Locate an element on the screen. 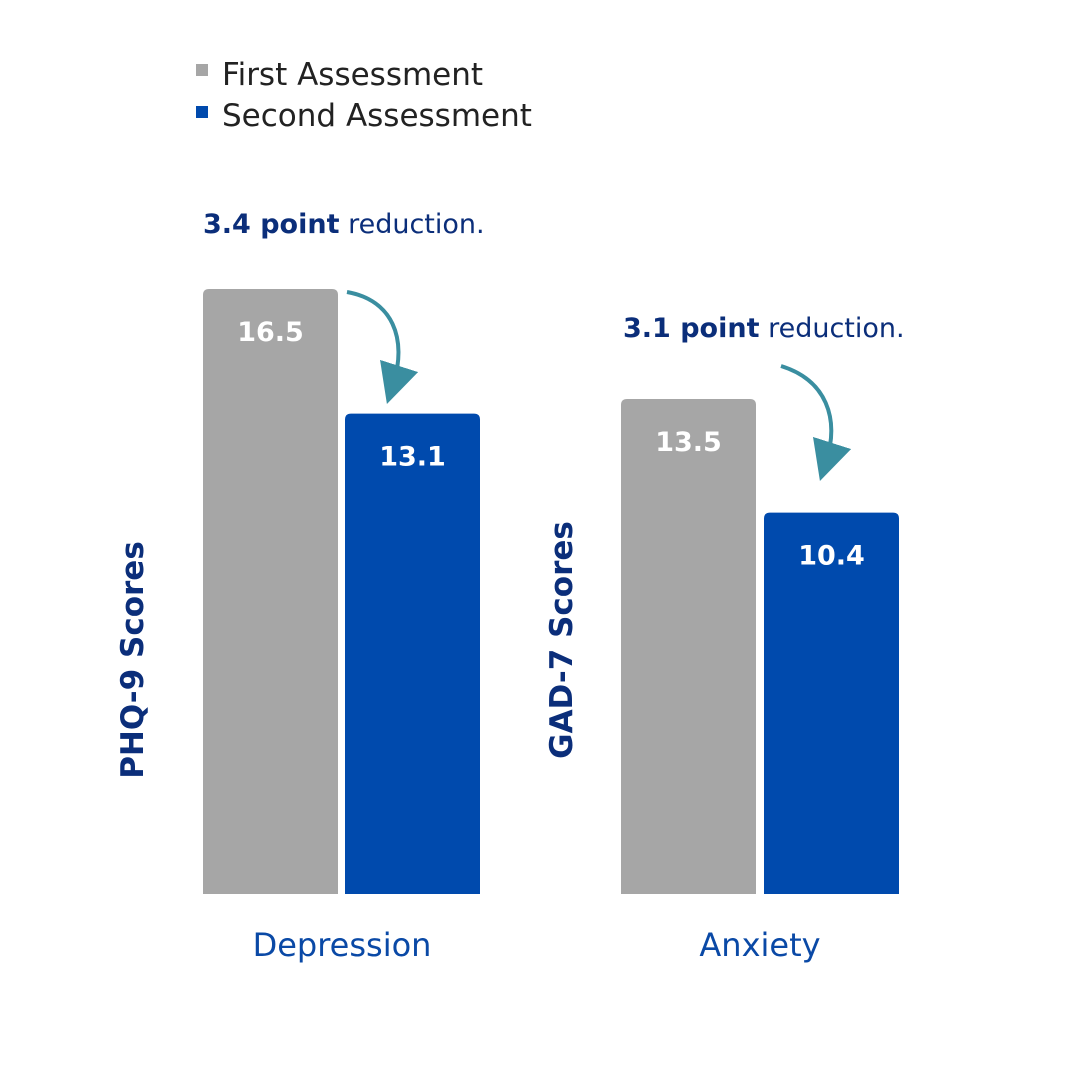 Image resolution: width=1080 pixels, height=1080 pixels. legend-item-second-assessment: Second Assessment is located at coordinates (364, 116).